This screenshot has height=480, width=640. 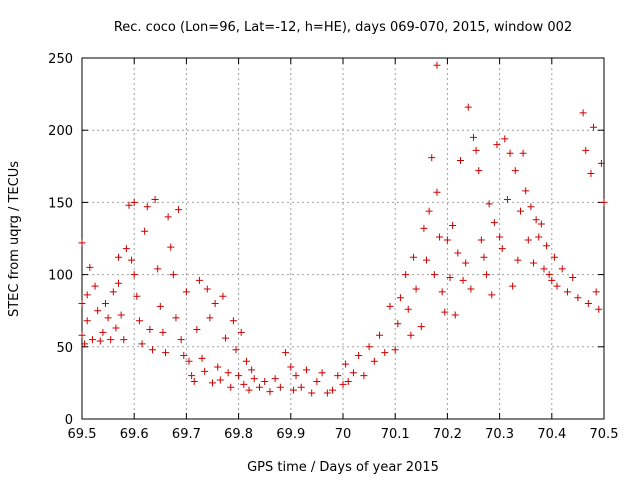 What do you see at coordinates (60, 59) in the screenshot?
I see `y-tick-label: 250` at bounding box center [60, 59].